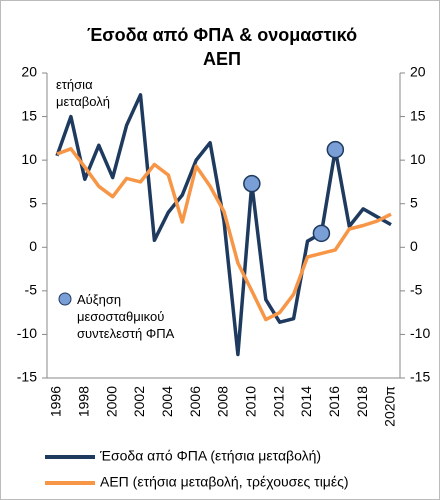  What do you see at coordinates (362, 401) in the screenshot?
I see `x-tick-label: 2018` at bounding box center [362, 401].